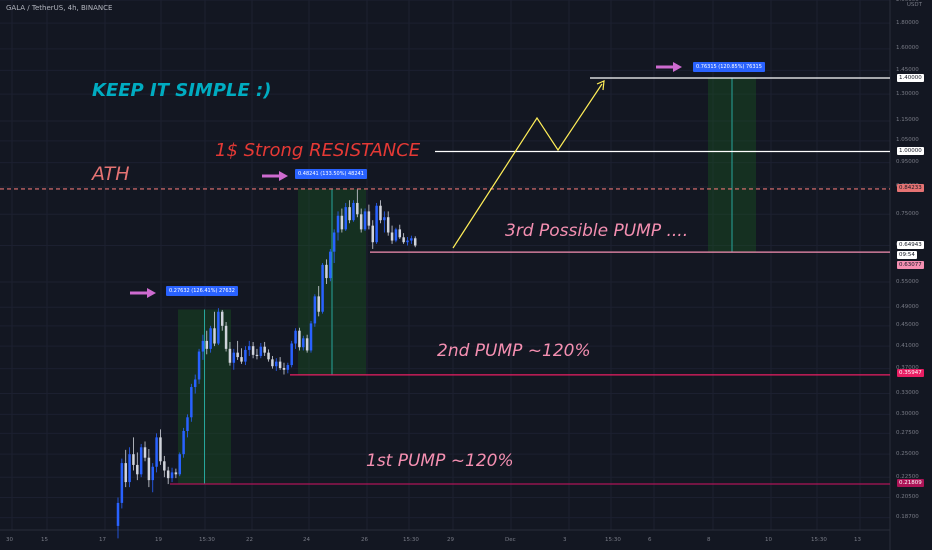 The width and height of the screenshot is (932, 550). What do you see at coordinates (910, 78) in the screenshot?
I see `price-label-1-40: 1.40000` at bounding box center [910, 78].